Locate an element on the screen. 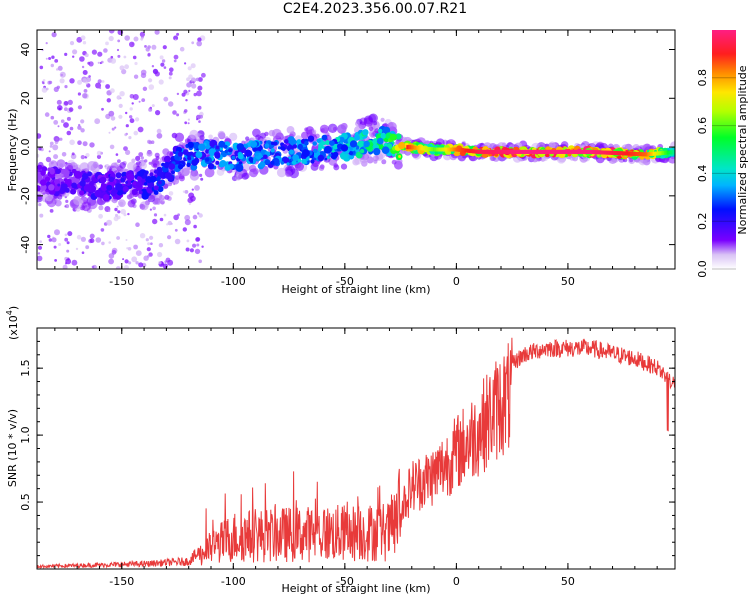  x-tick-label: -100 is located at coordinates (233, 281).